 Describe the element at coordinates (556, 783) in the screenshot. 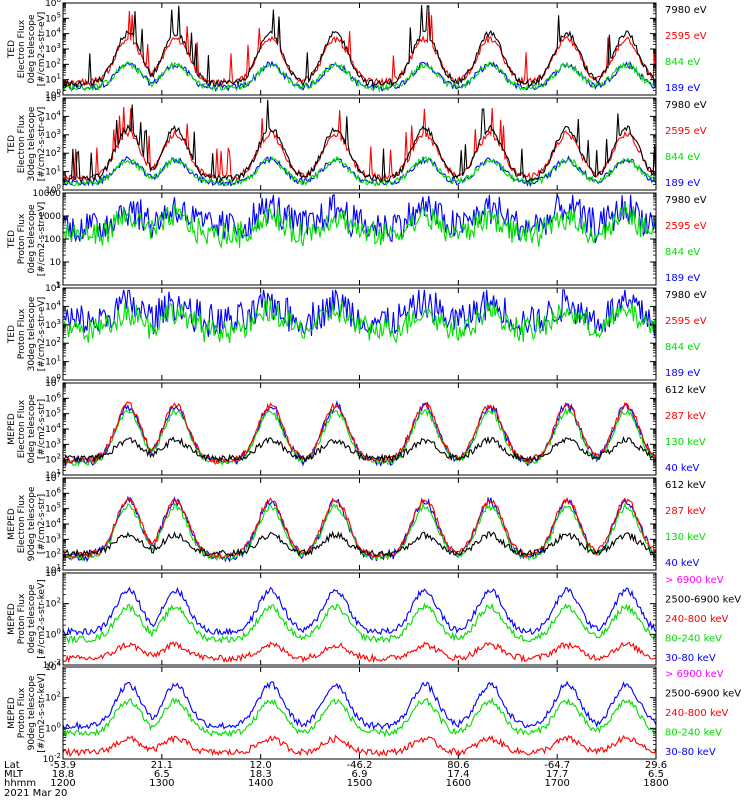

I see `x-tick-6-row-3: 1700` at that location.